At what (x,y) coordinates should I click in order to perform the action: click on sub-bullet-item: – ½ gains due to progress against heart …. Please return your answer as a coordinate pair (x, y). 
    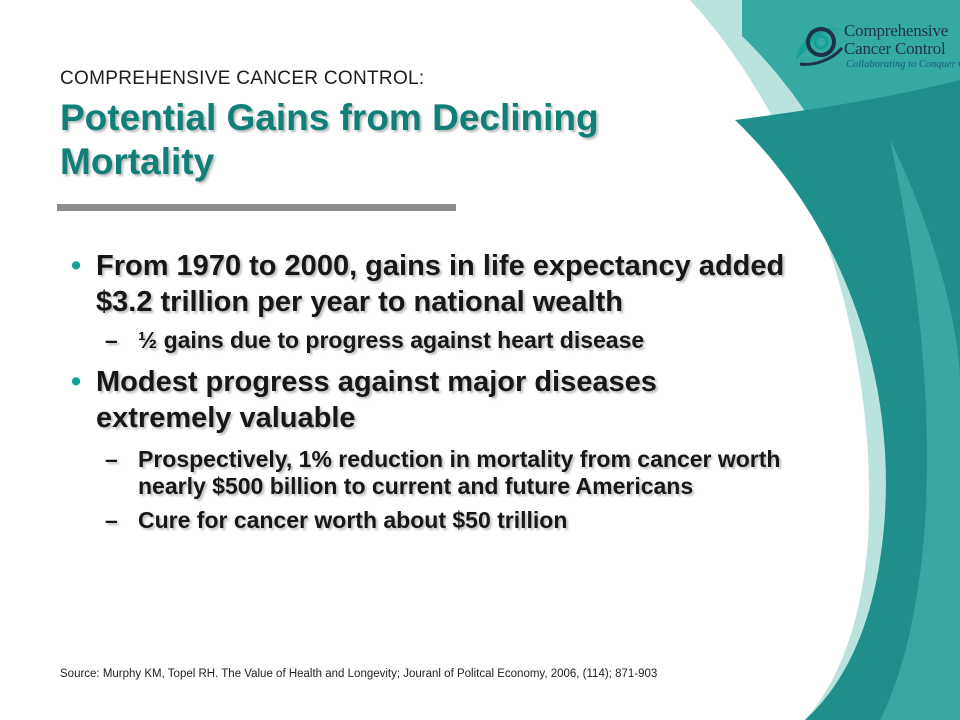
    Looking at the image, I should click on (466, 340).